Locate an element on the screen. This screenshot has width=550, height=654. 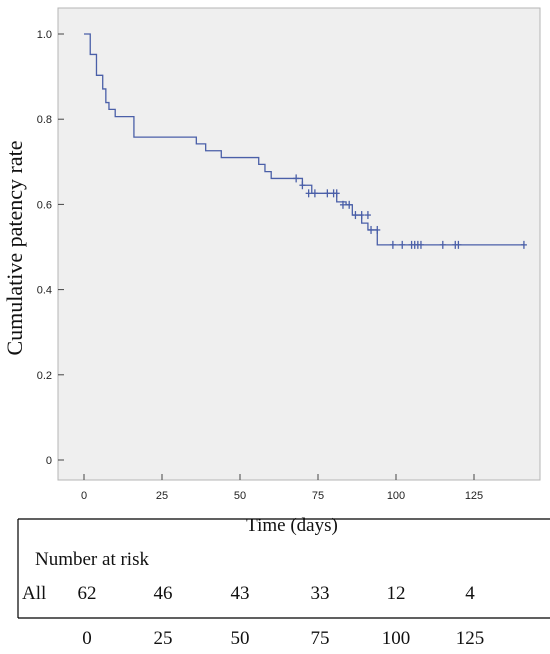
y-tick-label: 1.0 is located at coordinates (44, 35).